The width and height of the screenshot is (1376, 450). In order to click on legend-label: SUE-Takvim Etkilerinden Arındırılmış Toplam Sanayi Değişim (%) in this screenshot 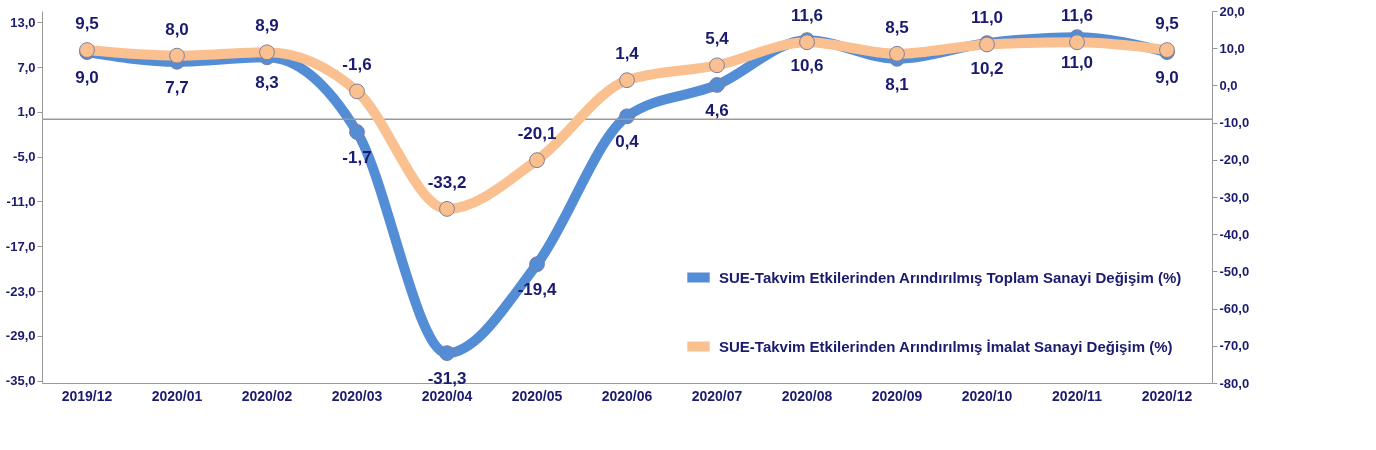, I will do `click(950, 277)`.